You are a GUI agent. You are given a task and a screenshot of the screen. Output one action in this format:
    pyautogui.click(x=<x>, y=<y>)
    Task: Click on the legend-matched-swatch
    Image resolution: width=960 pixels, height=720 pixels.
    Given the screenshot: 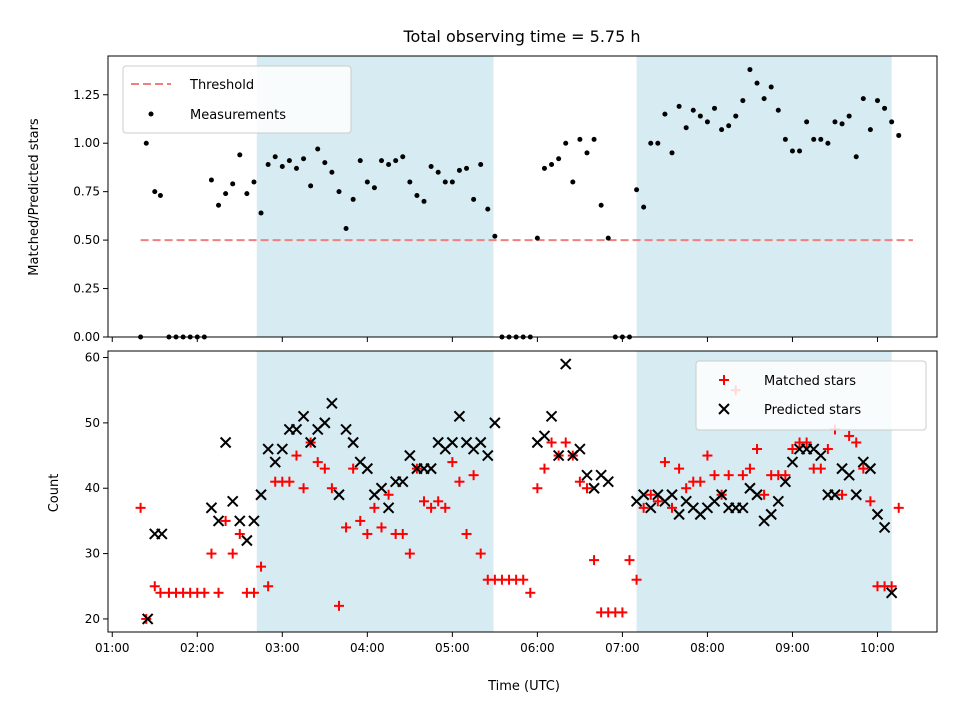 What is the action you would take?
    pyautogui.click(x=724, y=380)
    